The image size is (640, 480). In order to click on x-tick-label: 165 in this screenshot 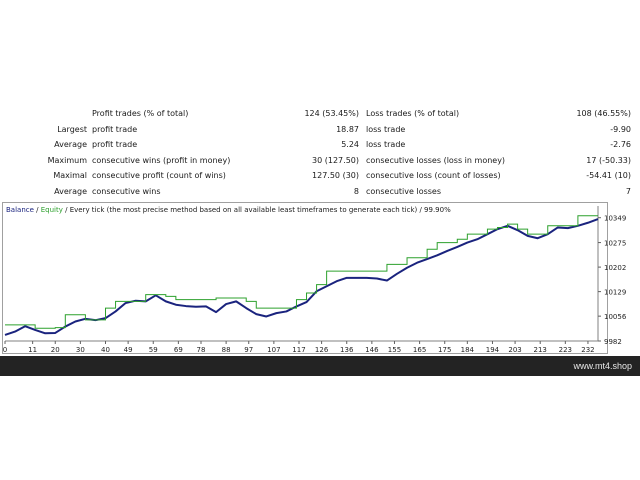, I will do `click(419, 350)`.